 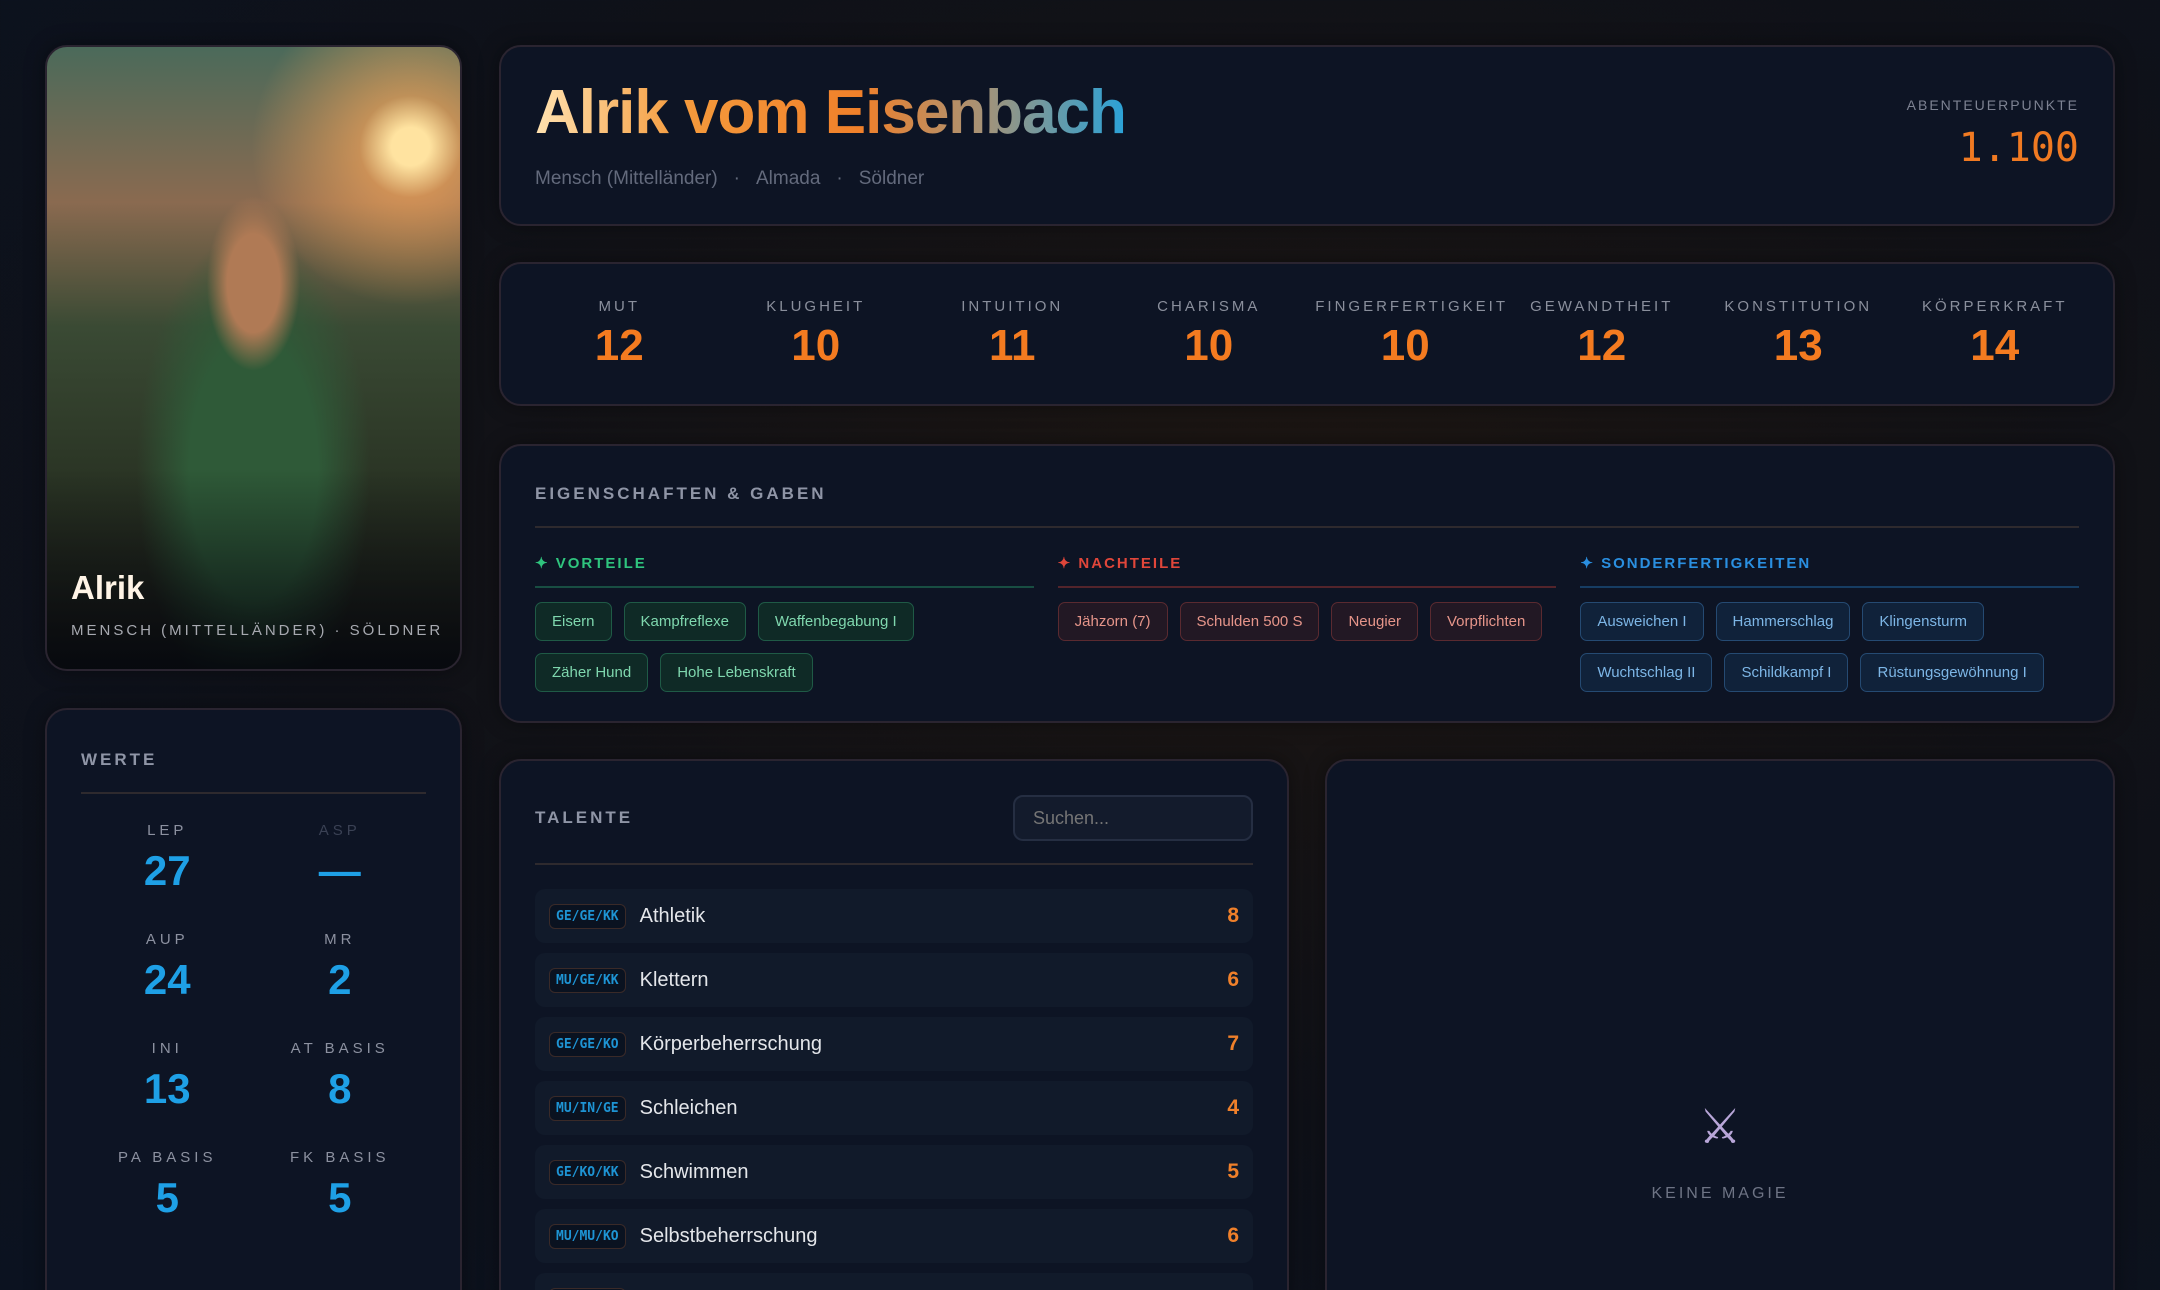 I want to click on talent-value: 8, so click(x=1233, y=915).